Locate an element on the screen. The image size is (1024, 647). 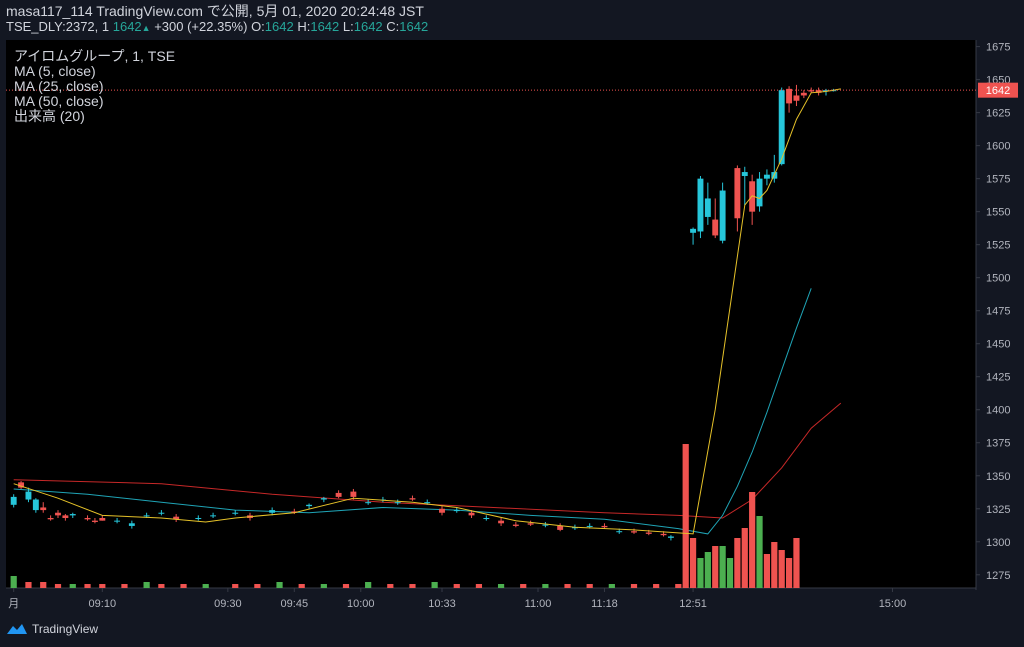
low-label: L: is located at coordinates (348, 26).